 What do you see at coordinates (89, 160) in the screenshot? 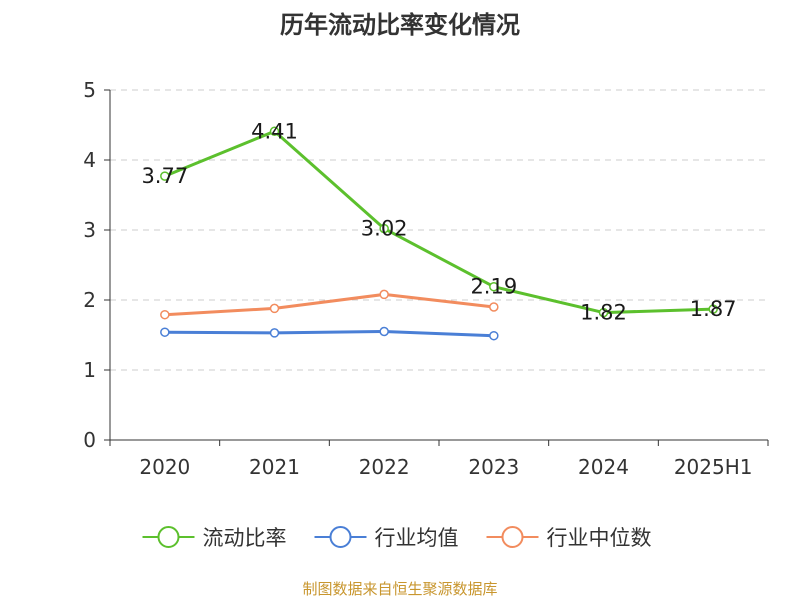
I see `y-tick-label: 4` at bounding box center [89, 160].